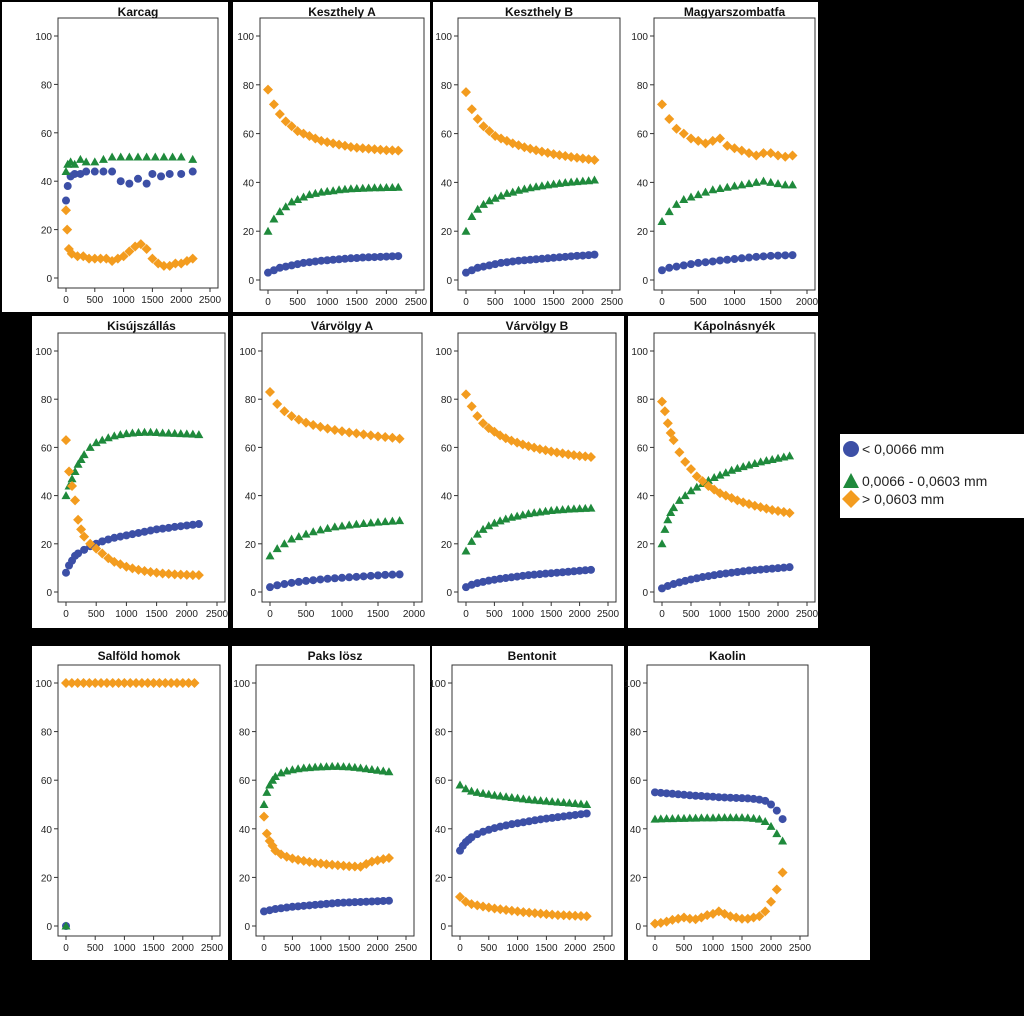  Describe the element at coordinates (539, 12) in the screenshot. I see `chart-title: Keszthely B` at that location.